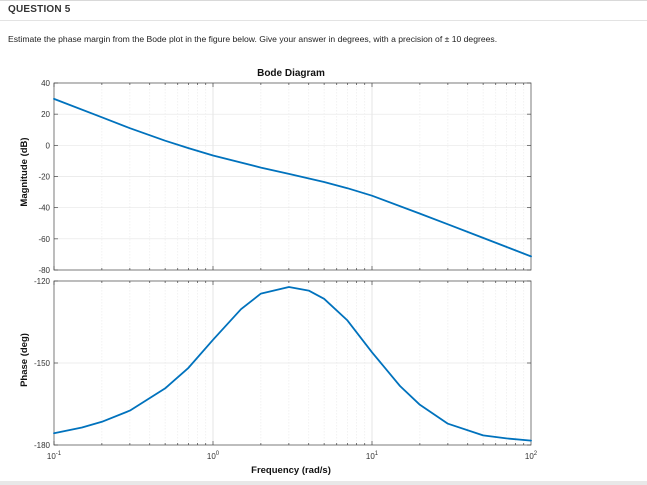 This screenshot has width=647, height=485. I want to click on magnitude-y-tick-label: 20, so click(45, 114).